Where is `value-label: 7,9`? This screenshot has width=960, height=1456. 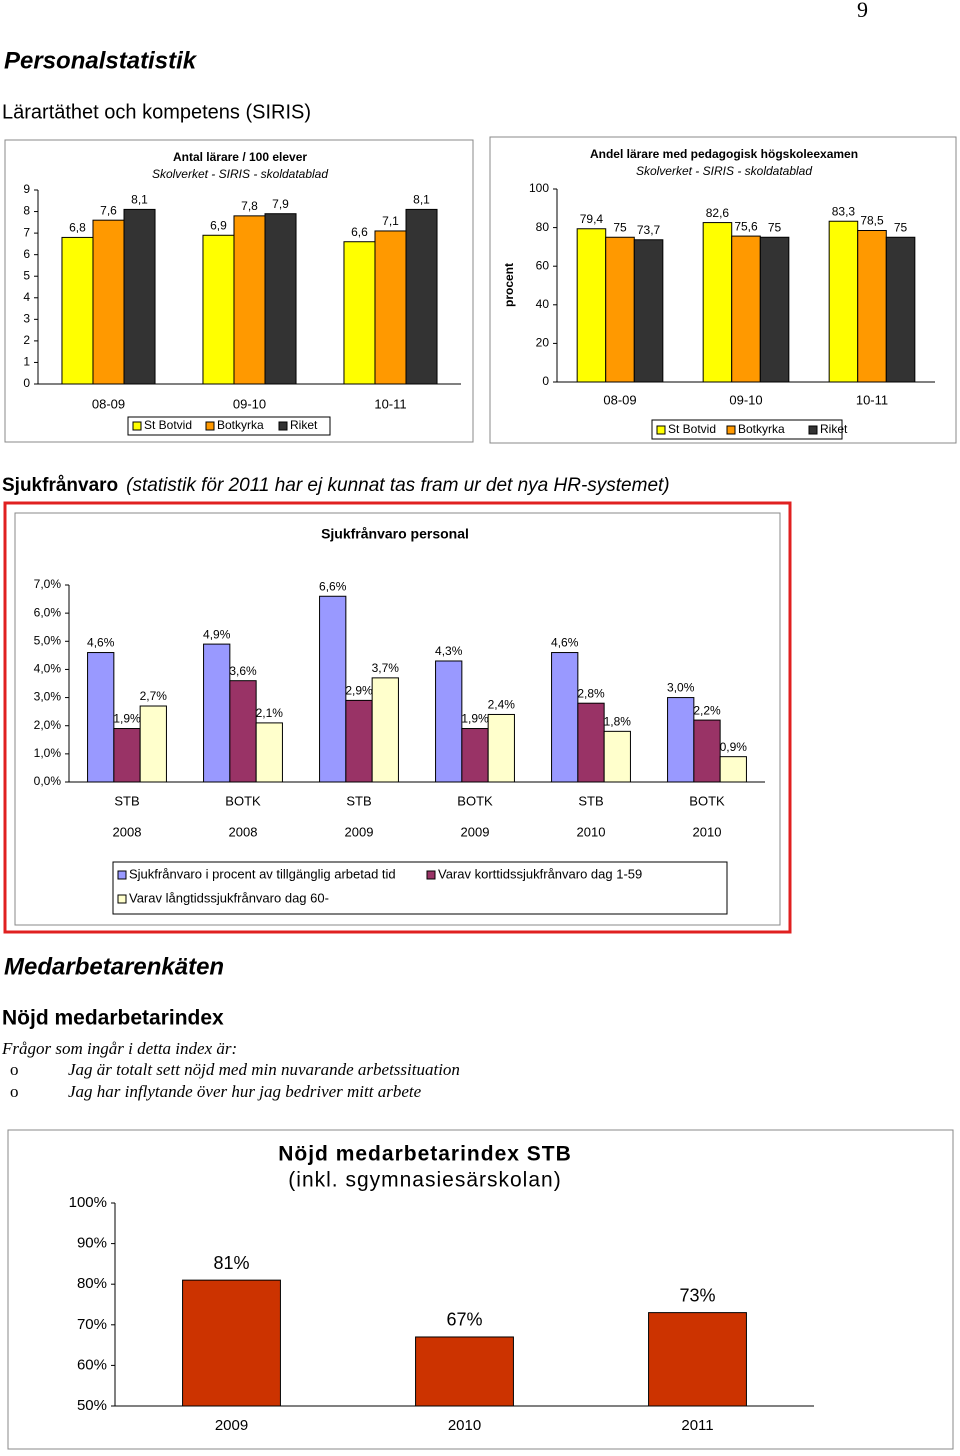 value-label: 7,9 is located at coordinates (280, 204).